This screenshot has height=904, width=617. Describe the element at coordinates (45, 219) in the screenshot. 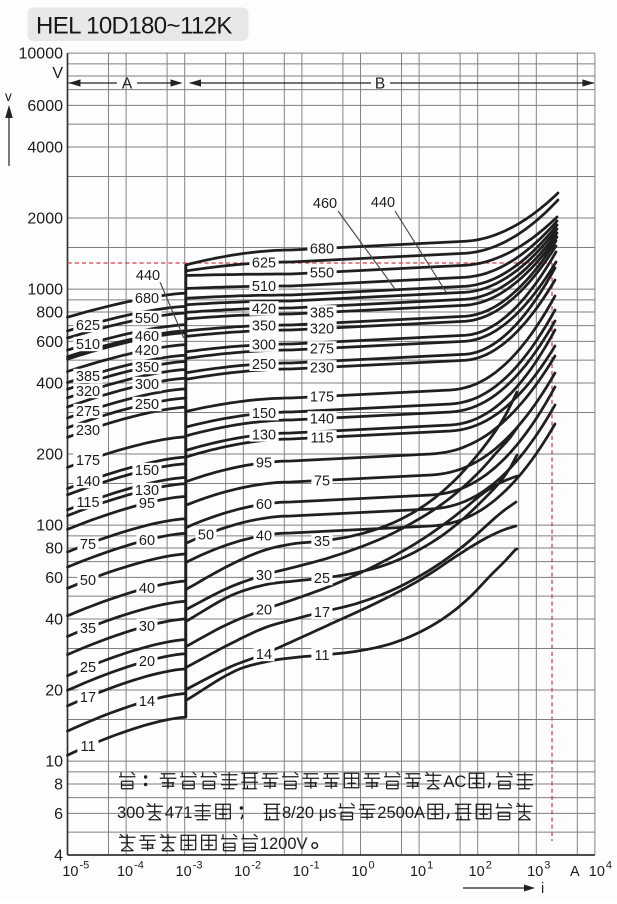

I see `svg-text: 2000` at that location.